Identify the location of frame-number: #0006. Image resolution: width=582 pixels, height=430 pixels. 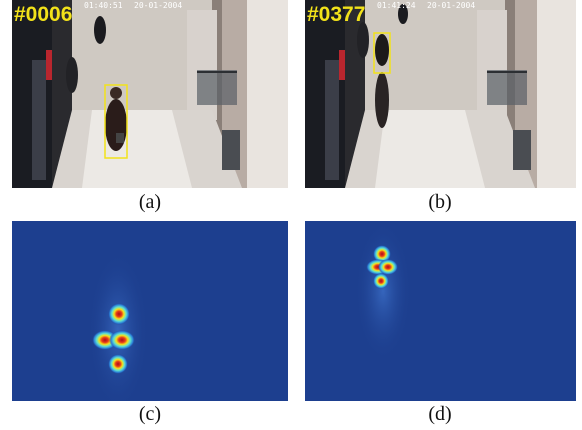
(43, 14).